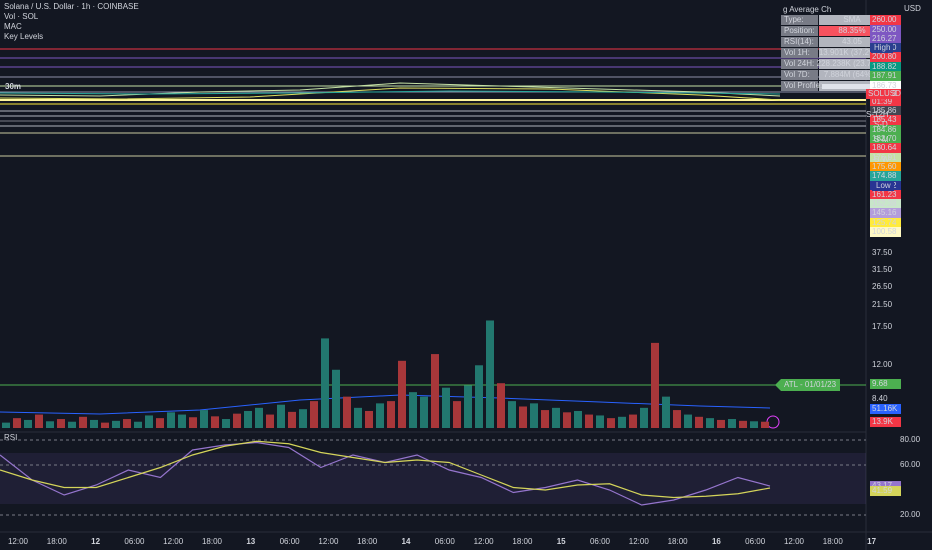 This screenshot has width=932, height=550. Describe the element at coordinates (882, 485) in the screenshot. I see `rsi-value-label: 43.17` at that location.